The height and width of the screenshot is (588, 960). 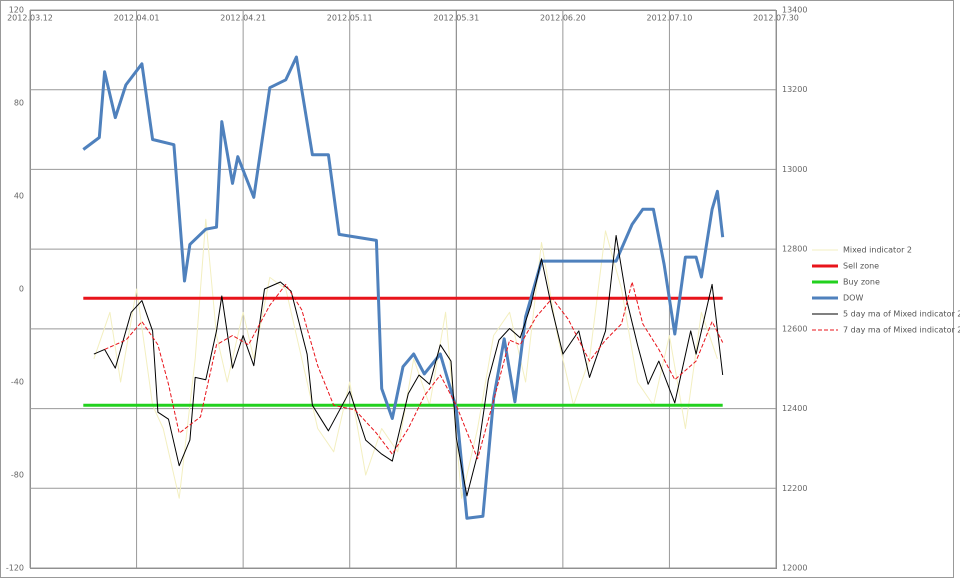 What do you see at coordinates (794, 408) in the screenshot?
I see `y2-tick-label: 12400` at bounding box center [794, 408].